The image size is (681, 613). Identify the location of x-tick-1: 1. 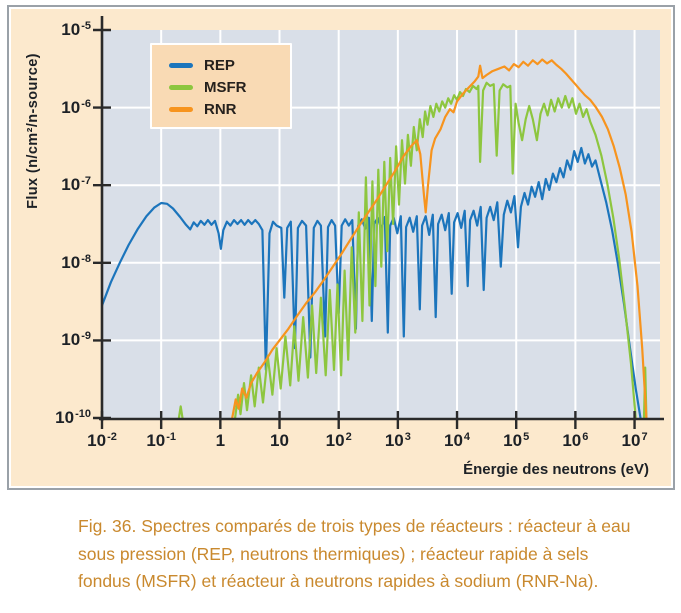
(220, 440).